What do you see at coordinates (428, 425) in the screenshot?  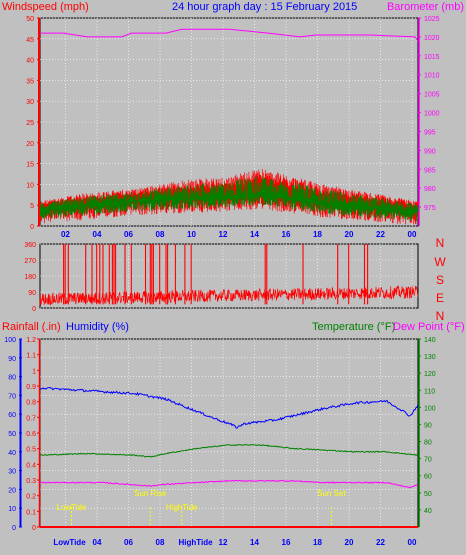 I see `temperature-tick-label: 90` at bounding box center [428, 425].